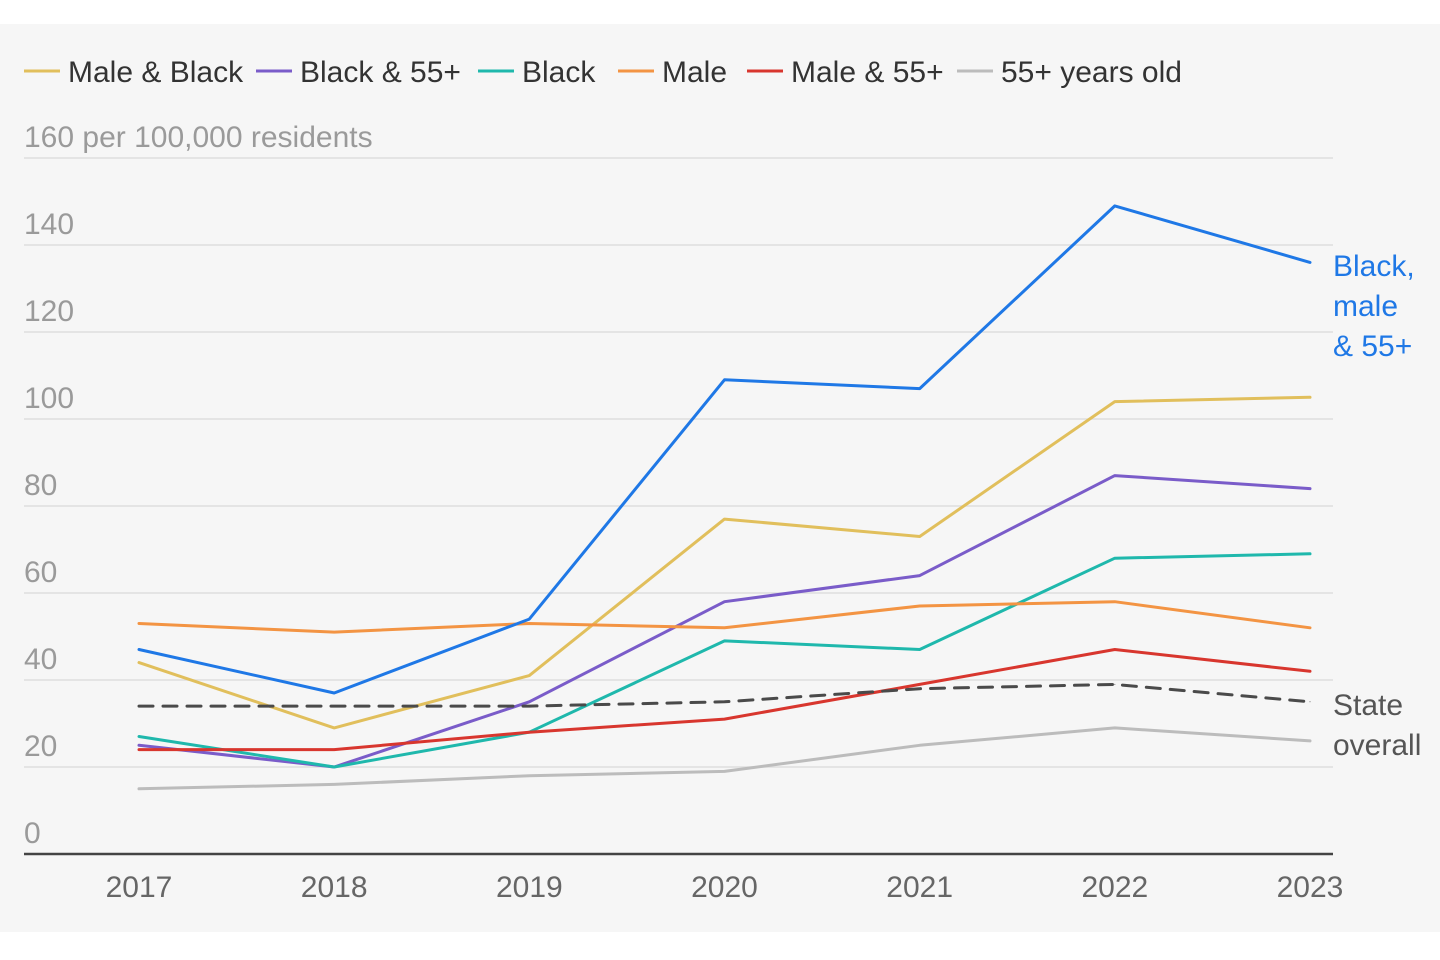 This screenshot has width=1440, height=960. I want to click on y-tick-label: 0, so click(32, 833).